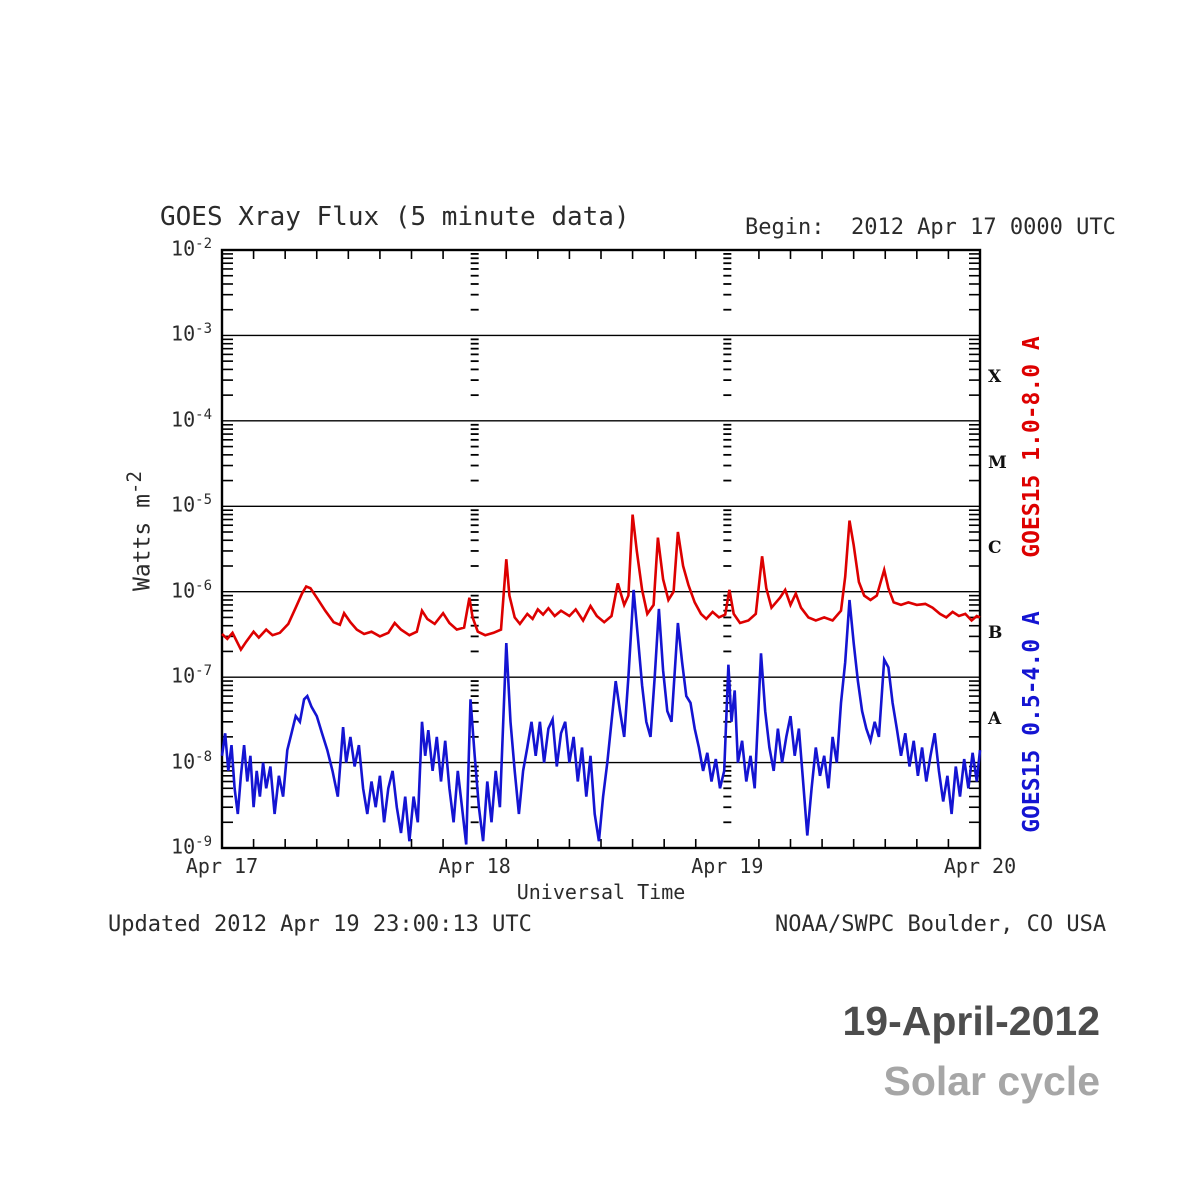 This screenshot has height=1199, width=1200. I want to click on y-axis-unit-exponent: -2, so click(134, 483).